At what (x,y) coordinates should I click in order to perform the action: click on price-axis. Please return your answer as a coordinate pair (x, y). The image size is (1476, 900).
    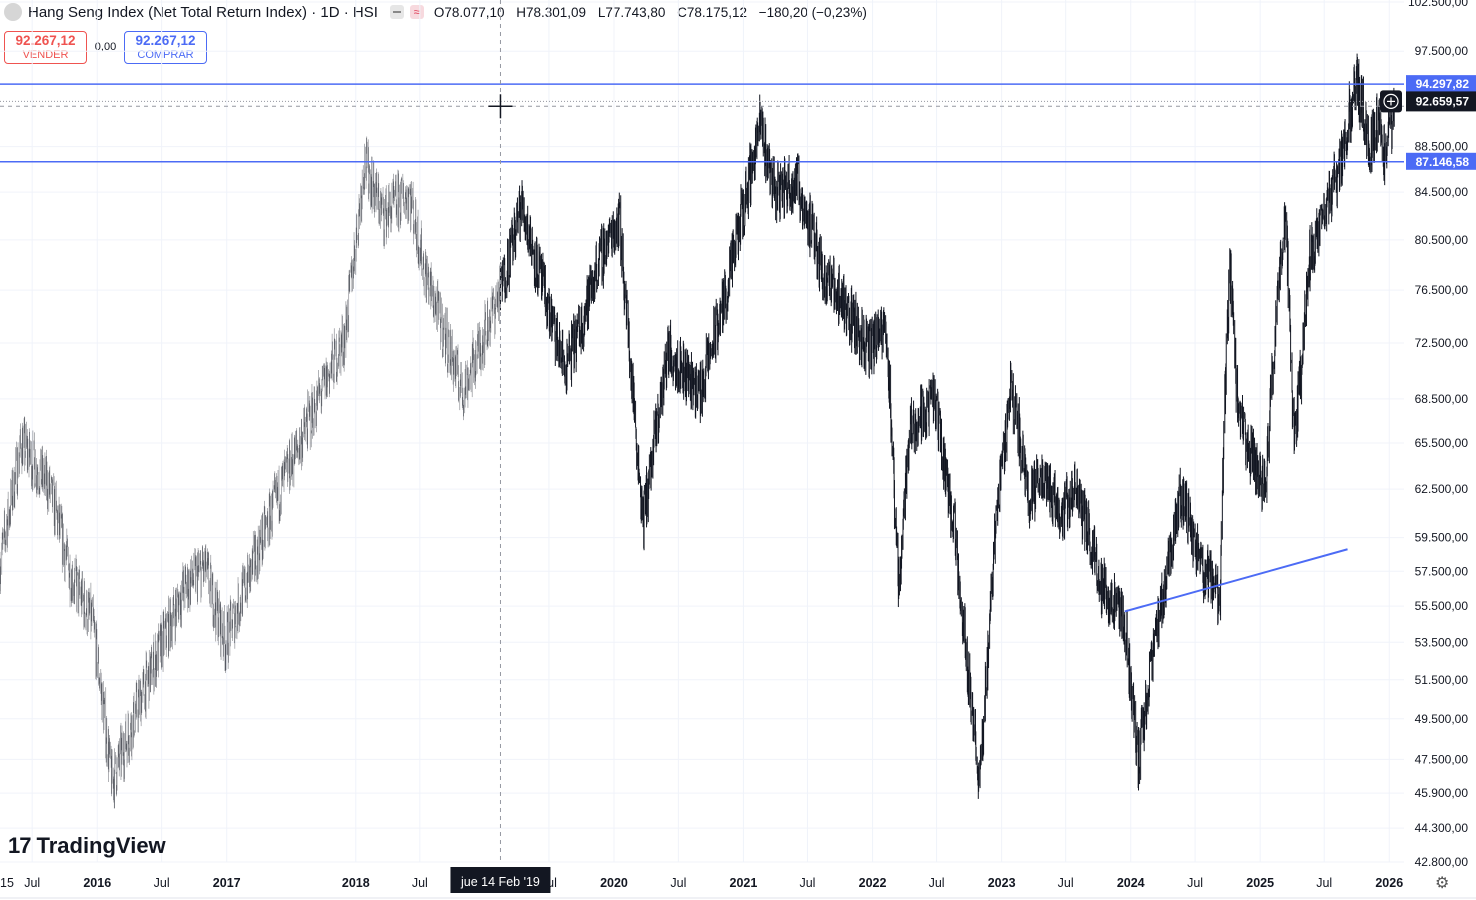
    Looking at the image, I should click on (1440, 450).